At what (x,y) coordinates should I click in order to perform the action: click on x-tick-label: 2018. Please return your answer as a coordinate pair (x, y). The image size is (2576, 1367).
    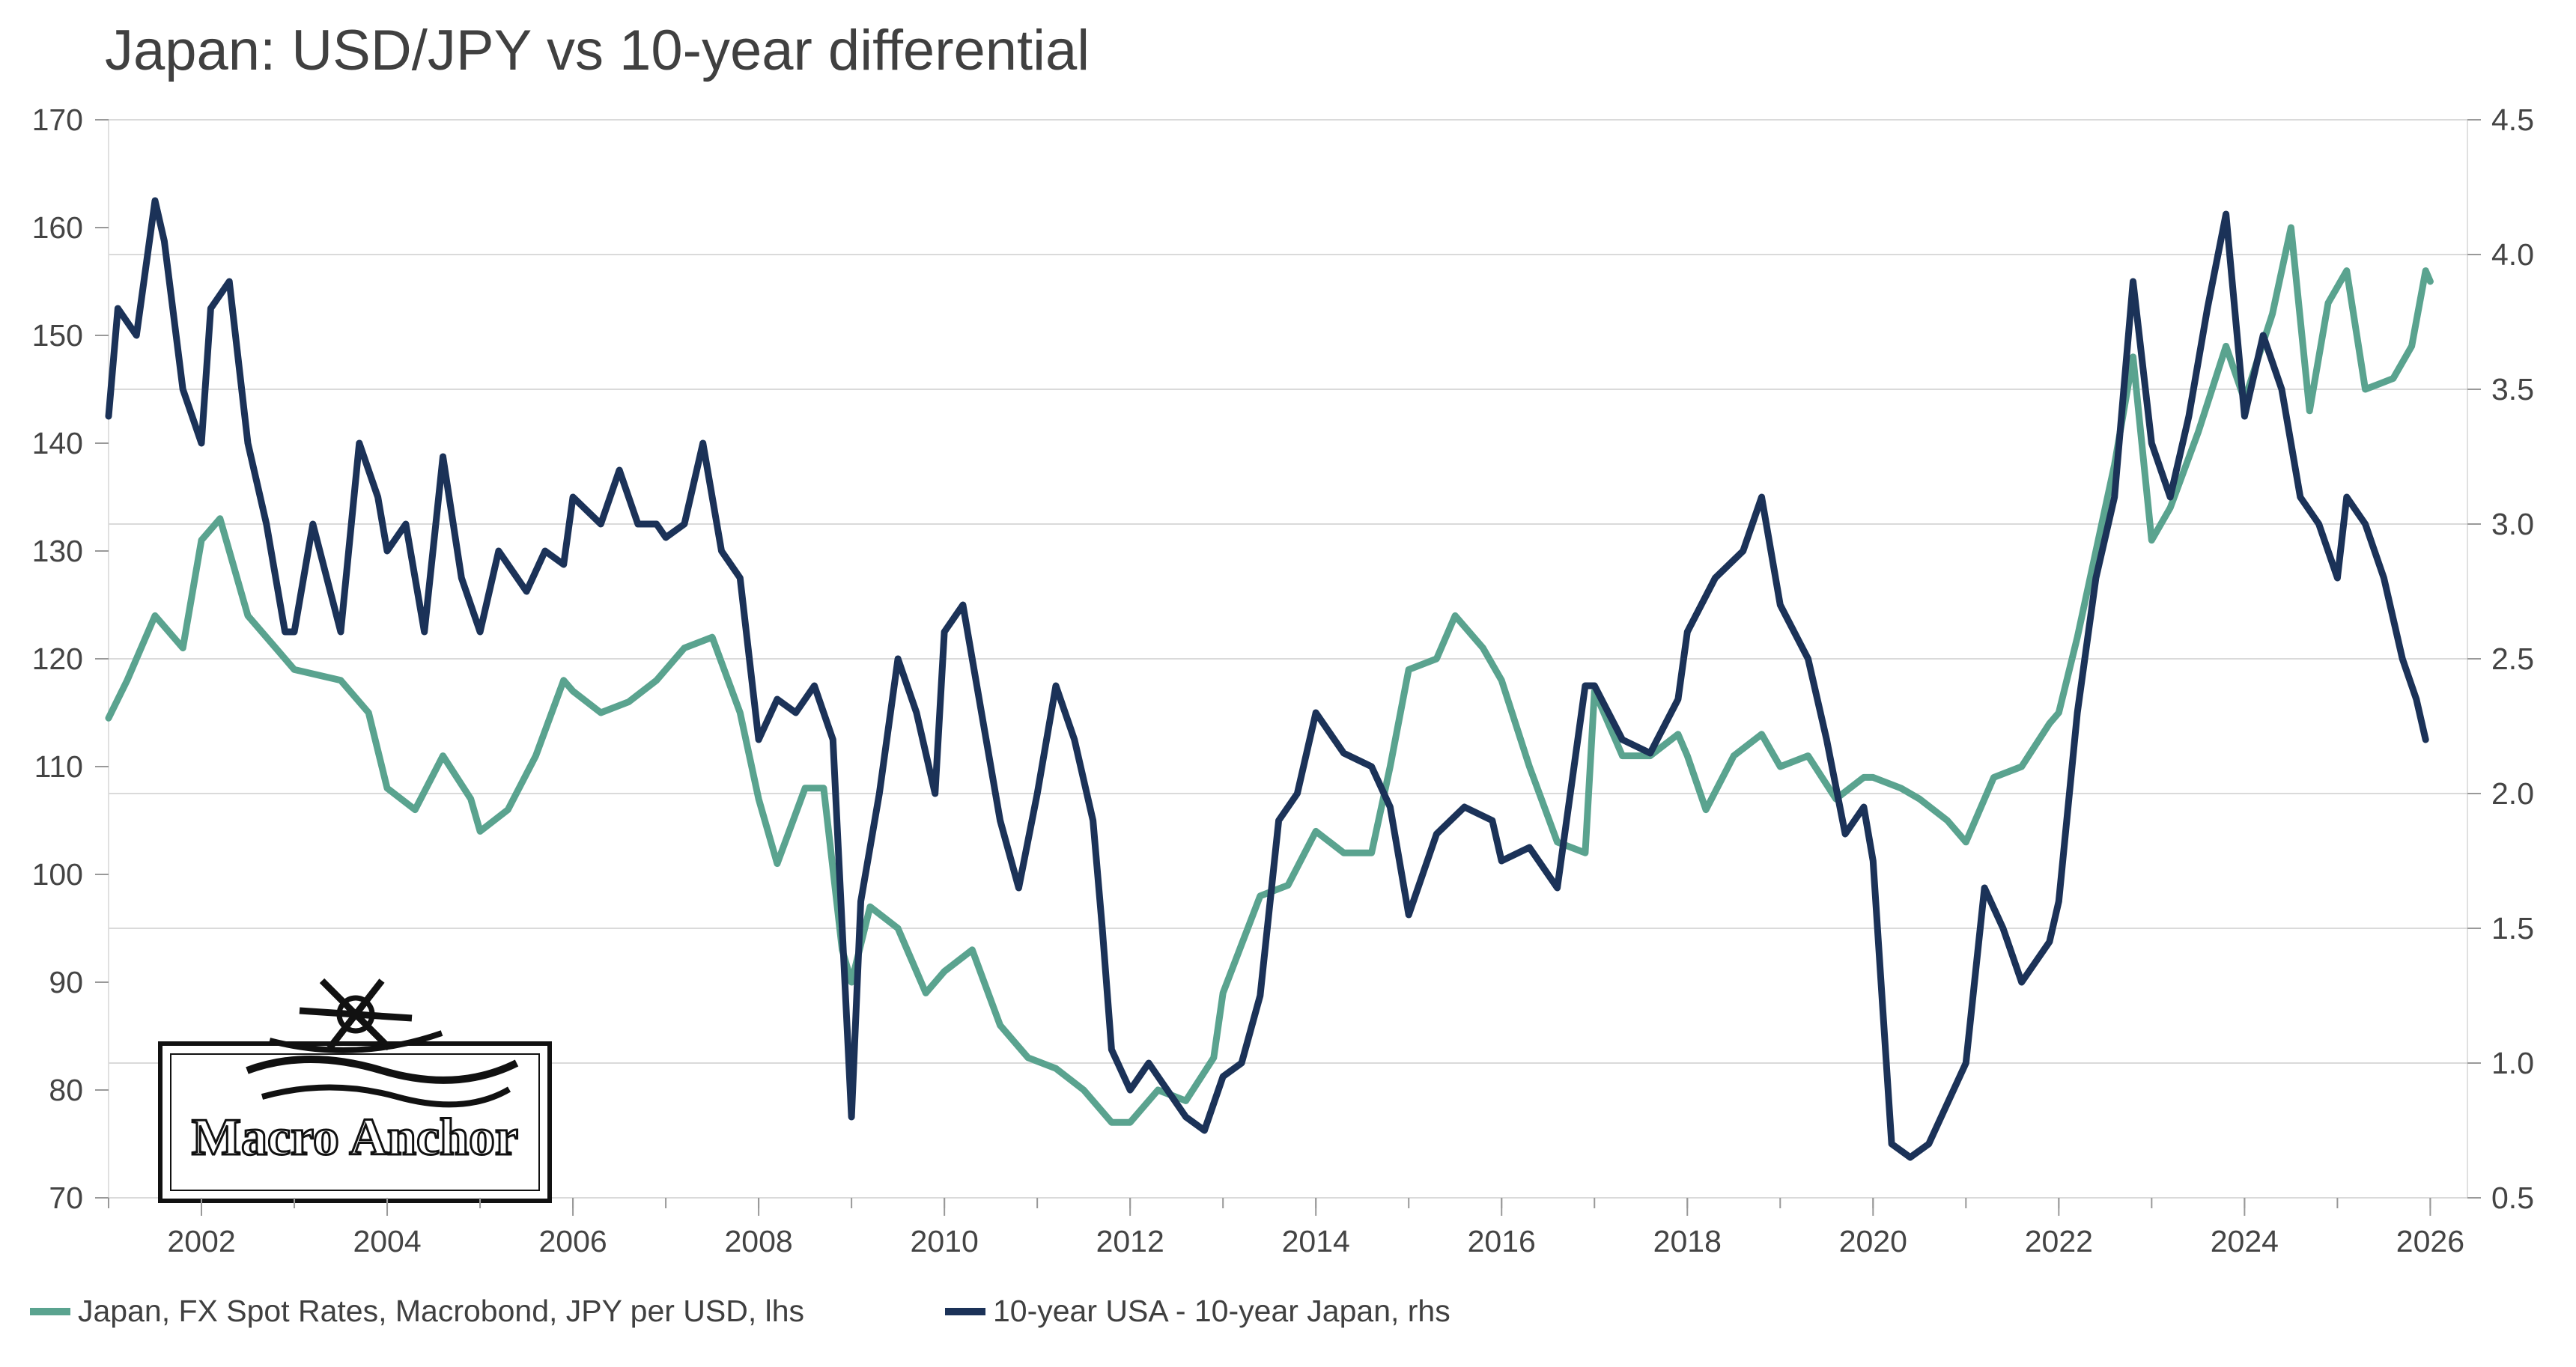
    Looking at the image, I should click on (1687, 1241).